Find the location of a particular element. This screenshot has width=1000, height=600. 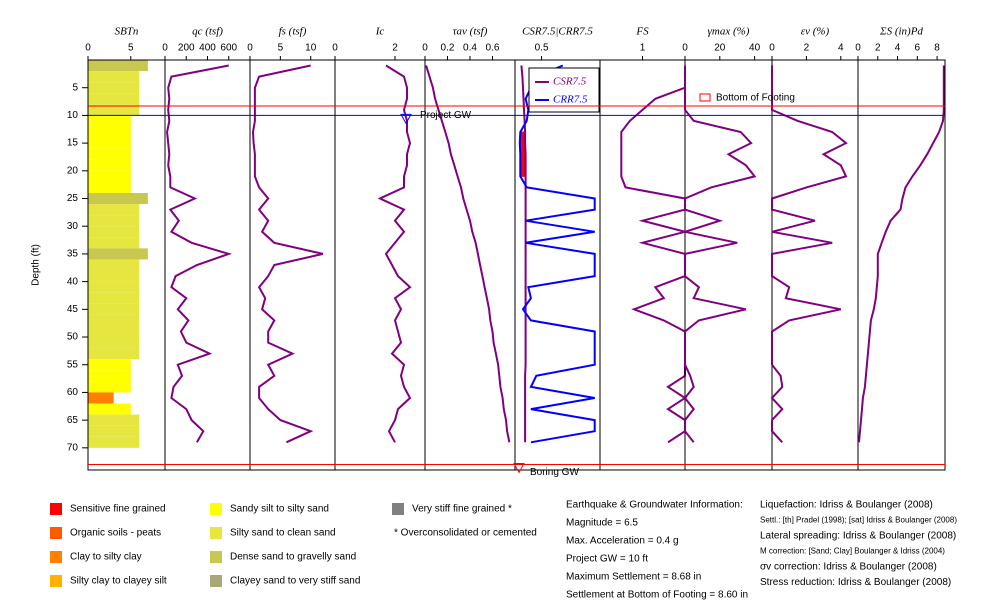

y-tick-label: 50 is located at coordinates (73, 337).